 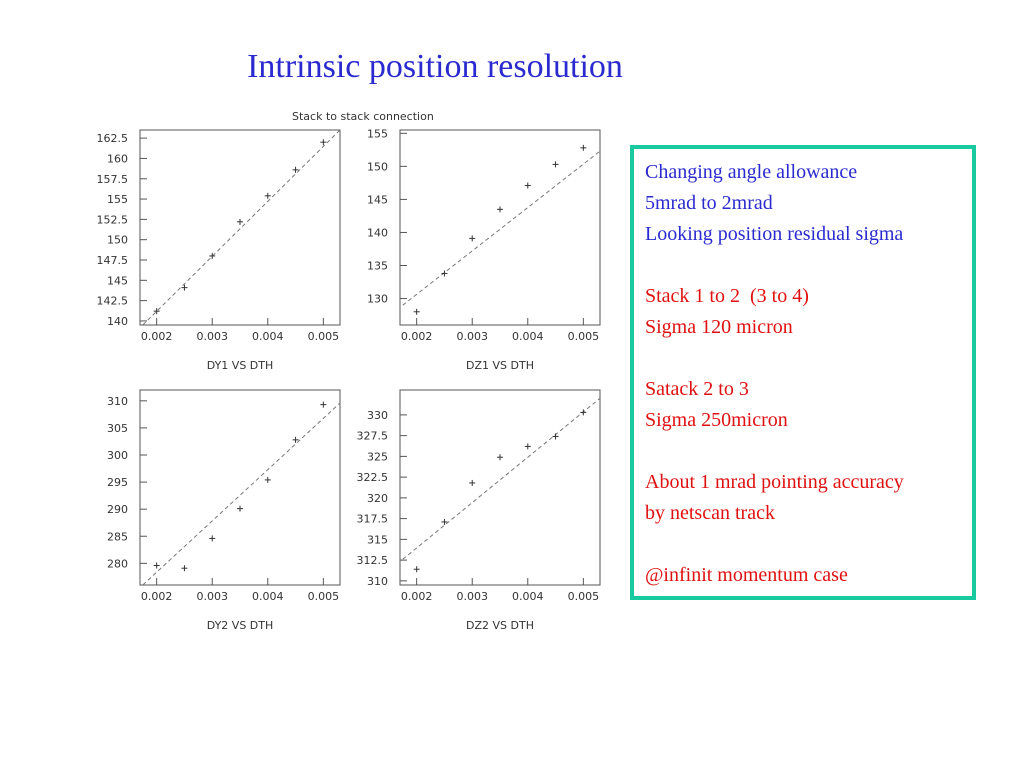 I want to click on y-tick-label: 295, so click(x=117, y=482).